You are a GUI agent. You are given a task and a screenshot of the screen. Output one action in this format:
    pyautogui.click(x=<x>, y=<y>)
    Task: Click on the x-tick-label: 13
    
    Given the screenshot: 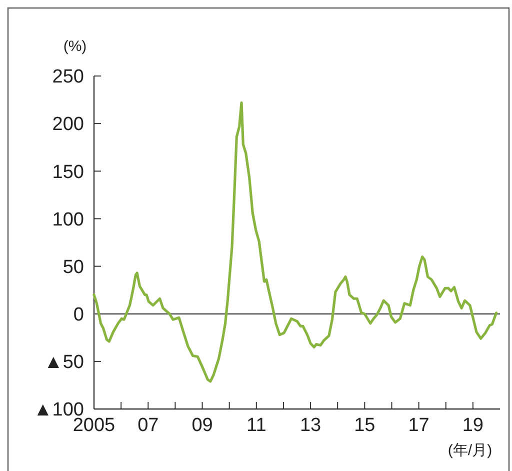 What is the action you would take?
    pyautogui.click(x=311, y=425)
    